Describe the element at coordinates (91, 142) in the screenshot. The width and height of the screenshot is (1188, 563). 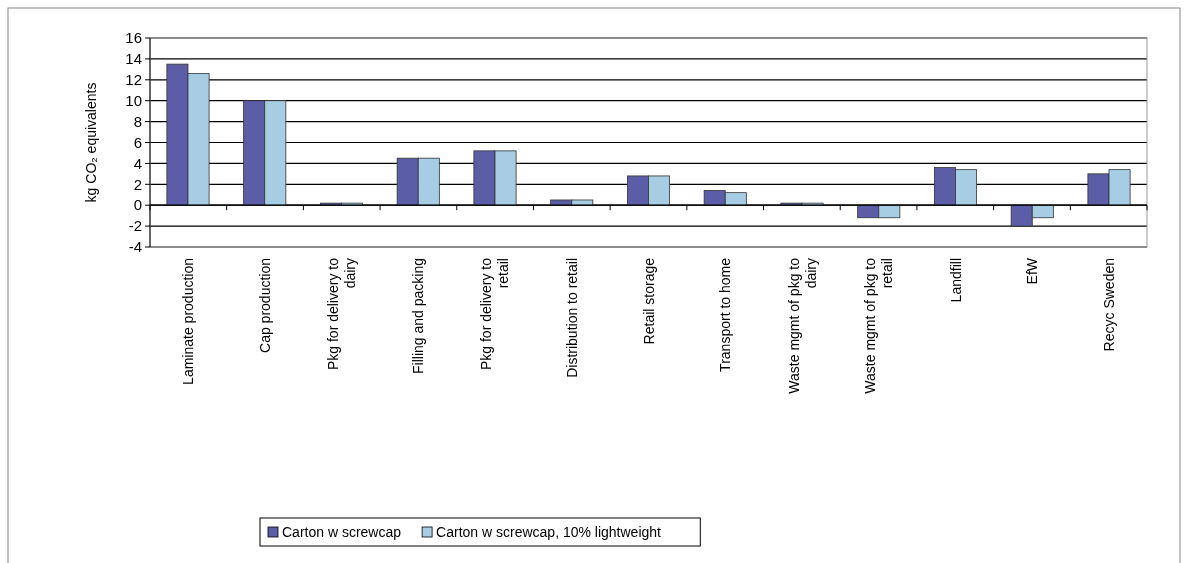
I see `y-axis-title: kg CO₂ equivalents` at that location.